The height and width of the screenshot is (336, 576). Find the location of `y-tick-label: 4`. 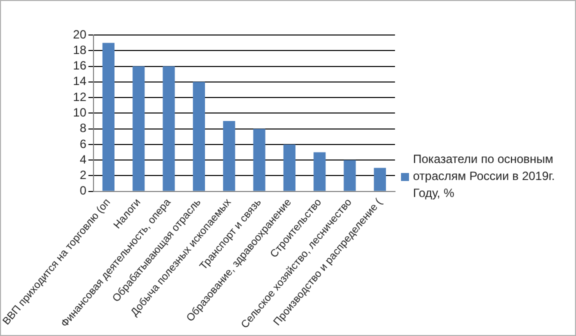

y-tick-label: 4 is located at coordinates (83, 159).